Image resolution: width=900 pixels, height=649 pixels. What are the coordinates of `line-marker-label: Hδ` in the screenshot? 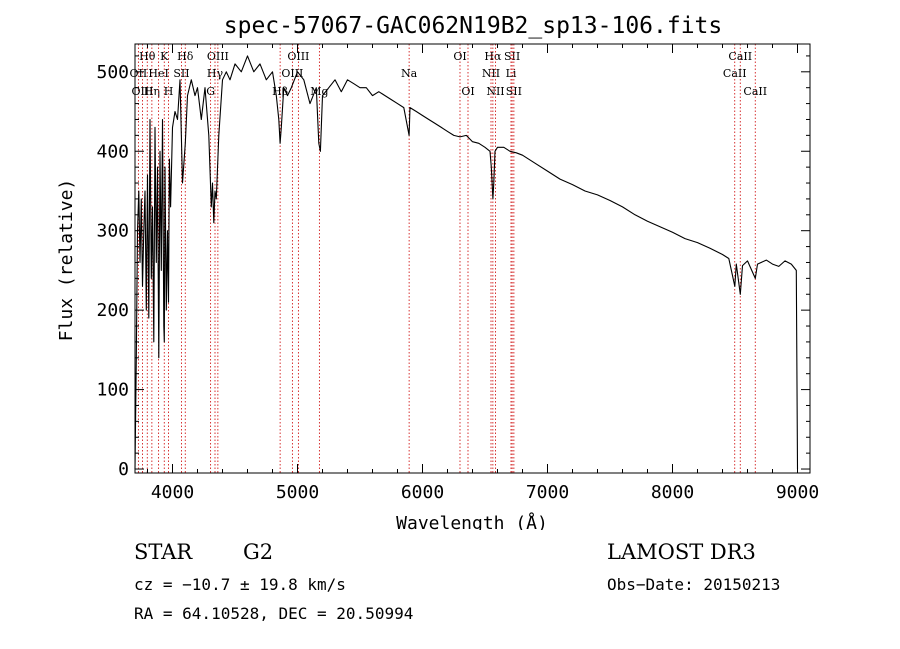 It's located at (185, 56).